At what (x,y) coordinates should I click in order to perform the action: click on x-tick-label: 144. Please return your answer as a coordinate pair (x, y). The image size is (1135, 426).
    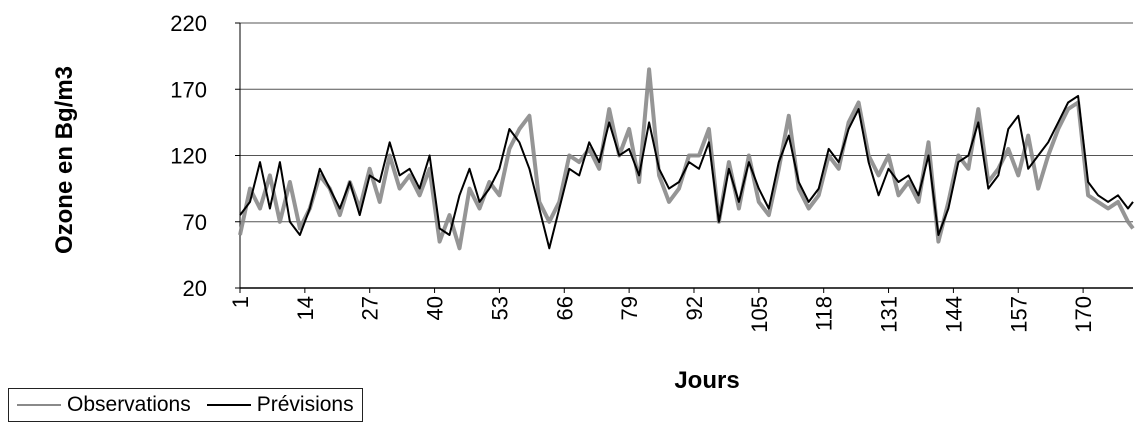
    Looking at the image, I should click on (953, 314).